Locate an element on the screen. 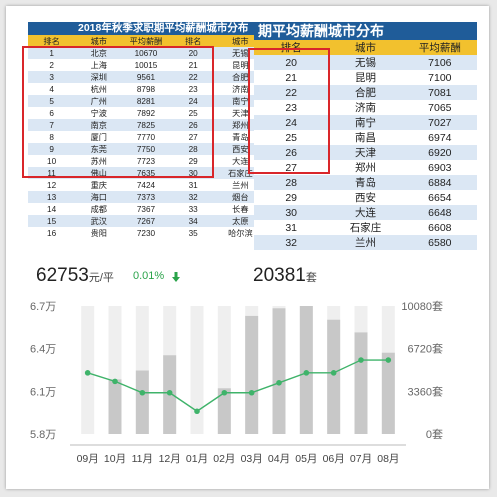 The height and width of the screenshot is (497, 497). left-table-cell: 3 is located at coordinates (52, 77).